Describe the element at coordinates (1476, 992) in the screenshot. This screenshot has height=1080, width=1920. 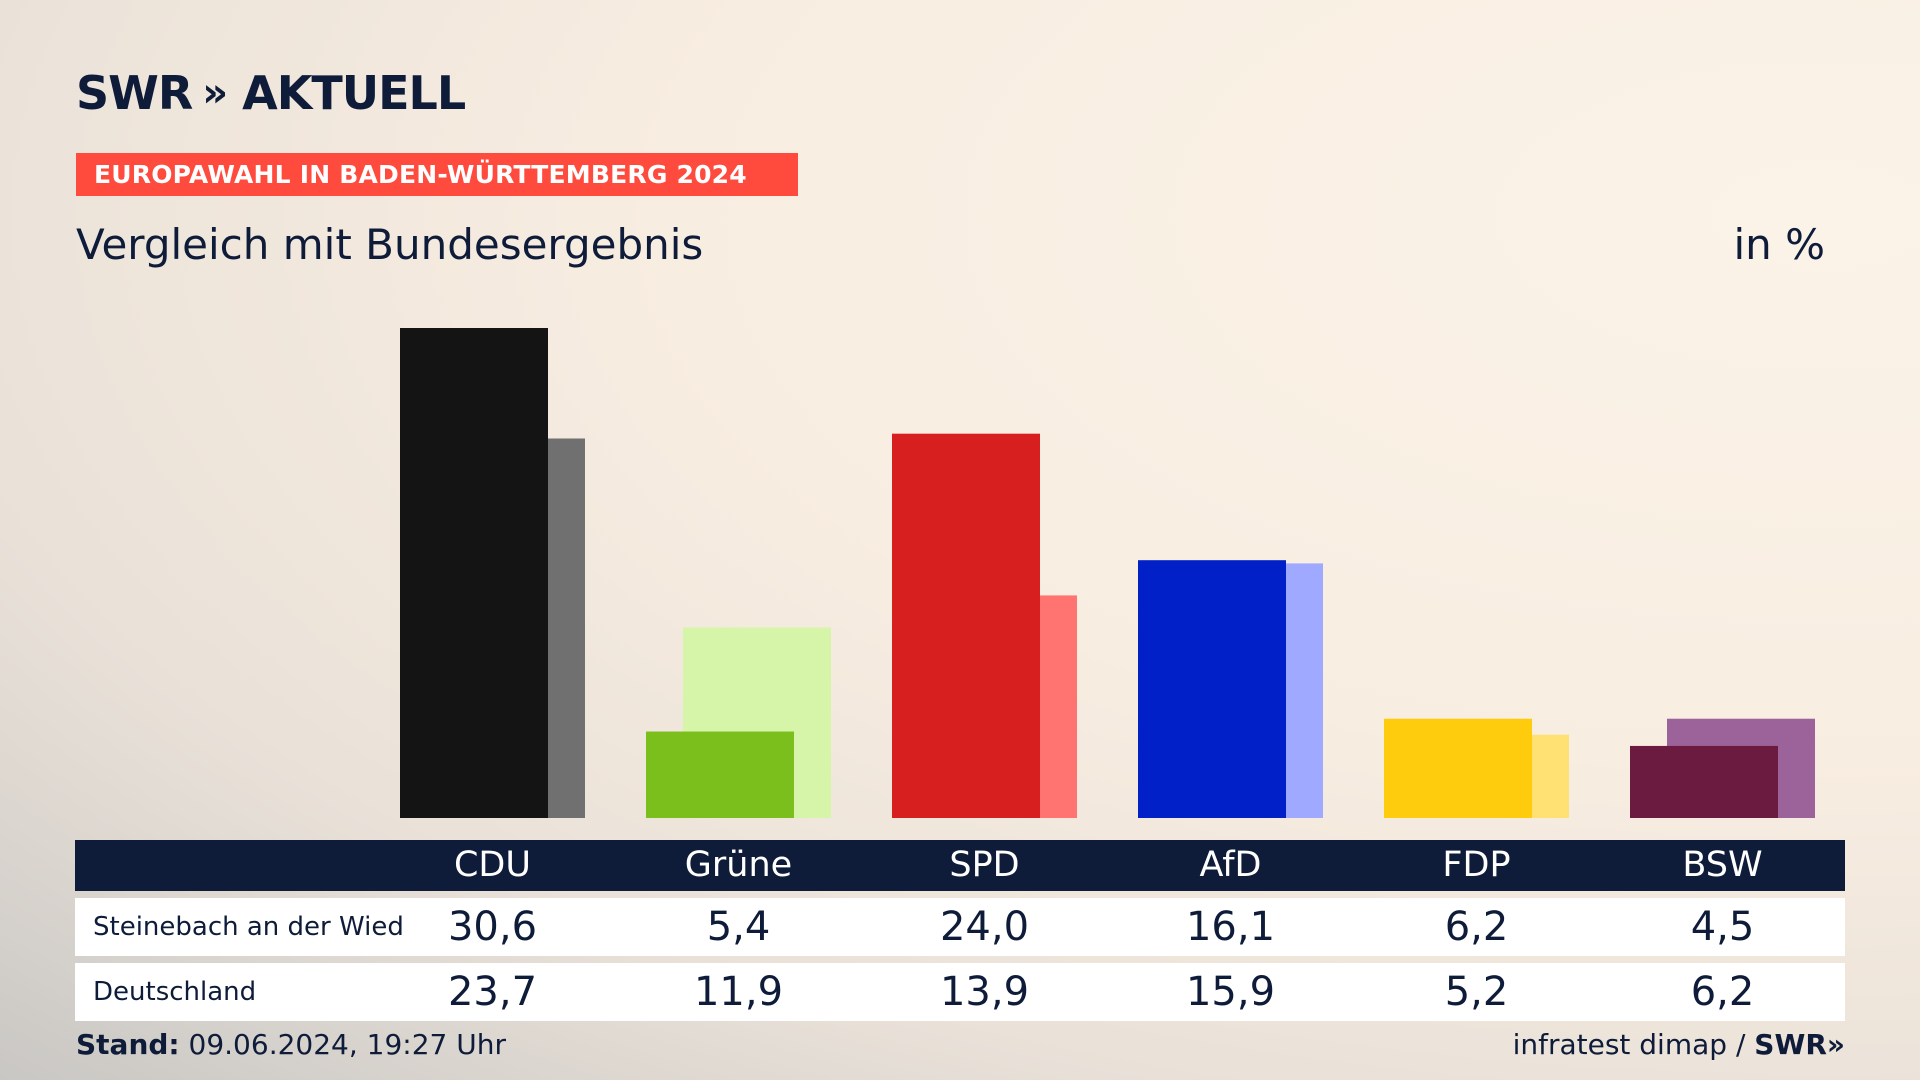
I see `table-cell: 5,2` at that location.